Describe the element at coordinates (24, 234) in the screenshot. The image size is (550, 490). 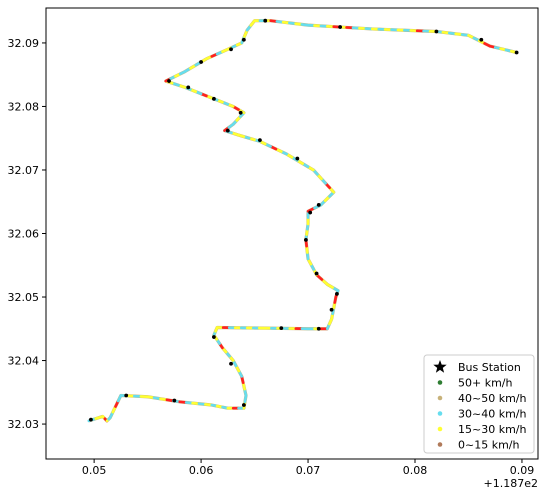
I see `y-tick-label: 32.06` at that location.